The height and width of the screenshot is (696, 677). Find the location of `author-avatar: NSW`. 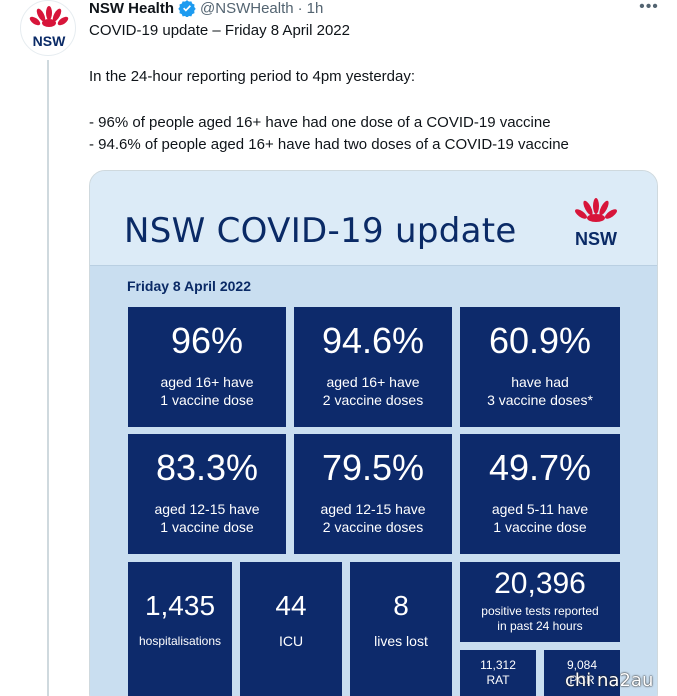

author-avatar: NSW is located at coordinates (48, 28).